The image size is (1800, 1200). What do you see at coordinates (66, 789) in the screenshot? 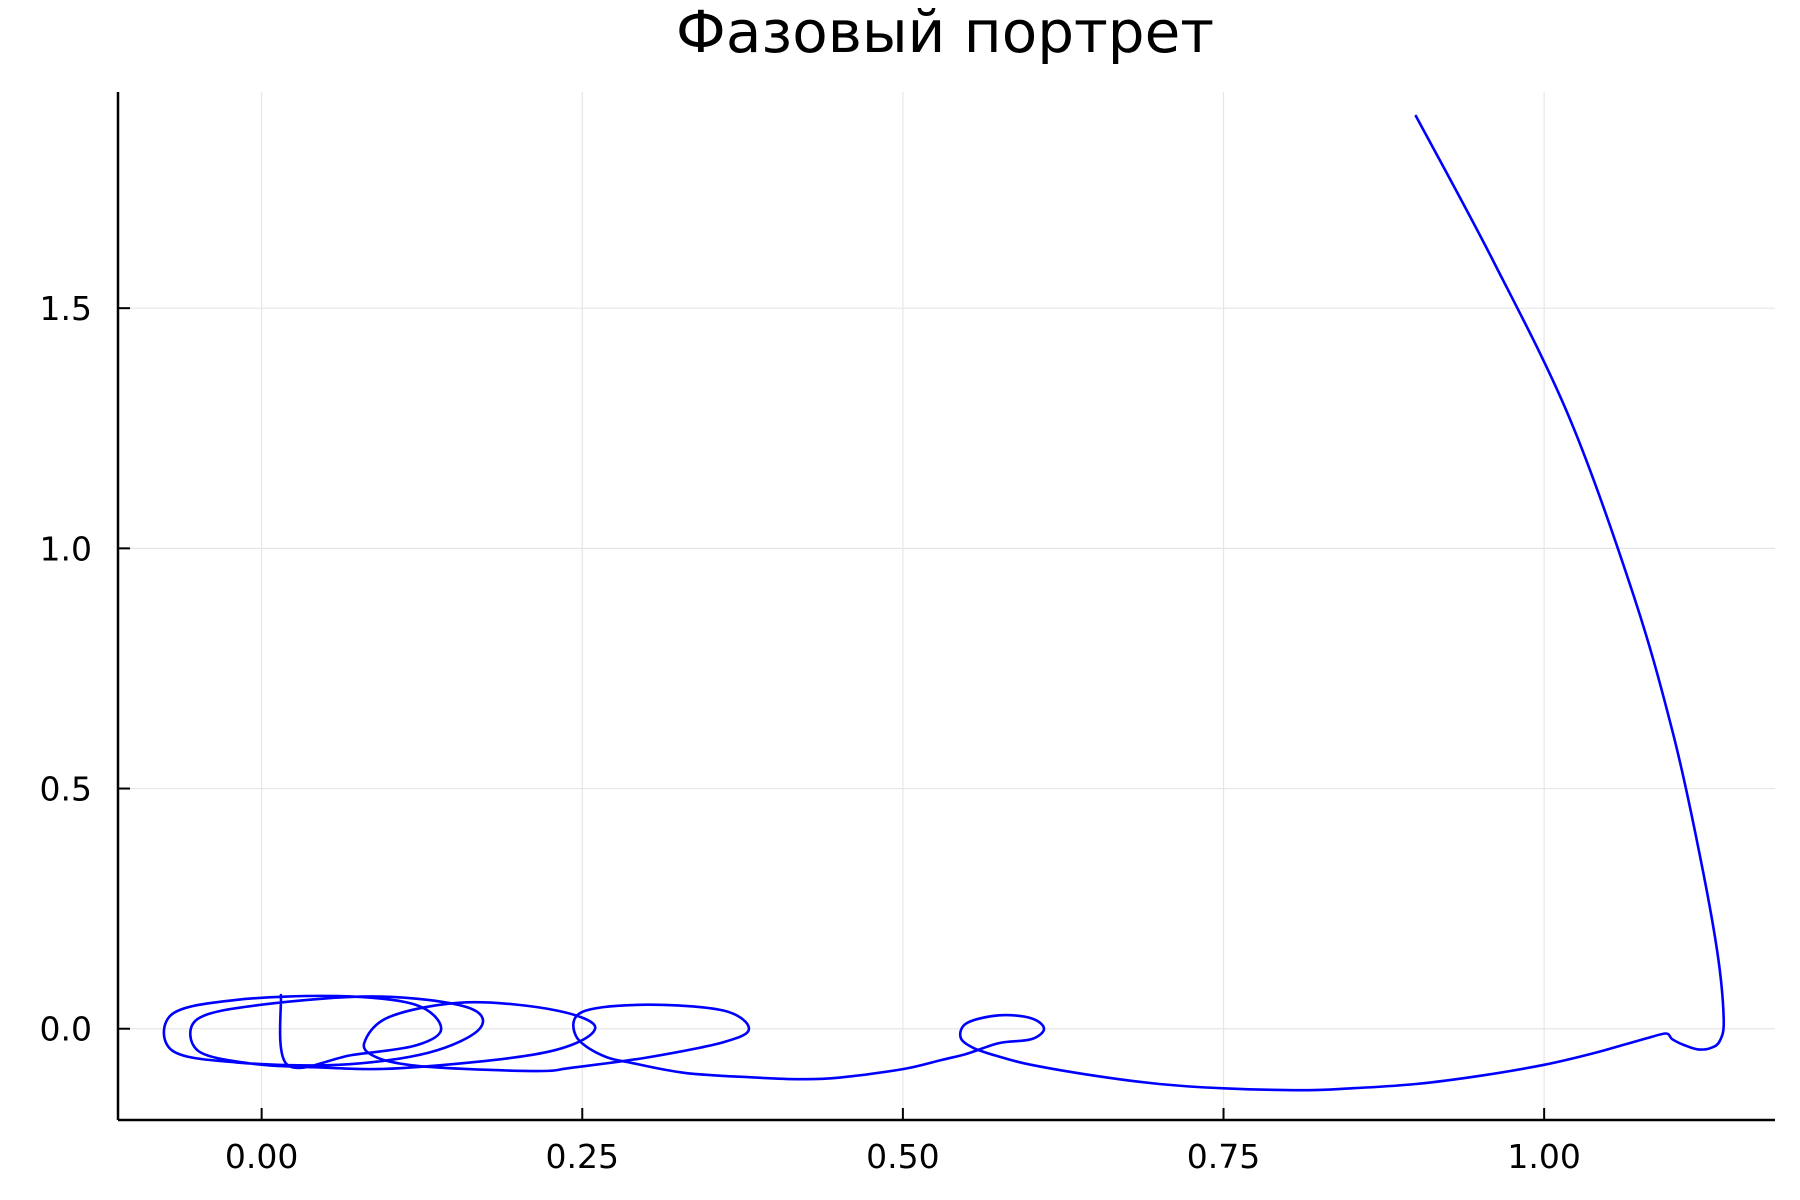
I see `y-tick-label: 0.5` at bounding box center [66, 789].